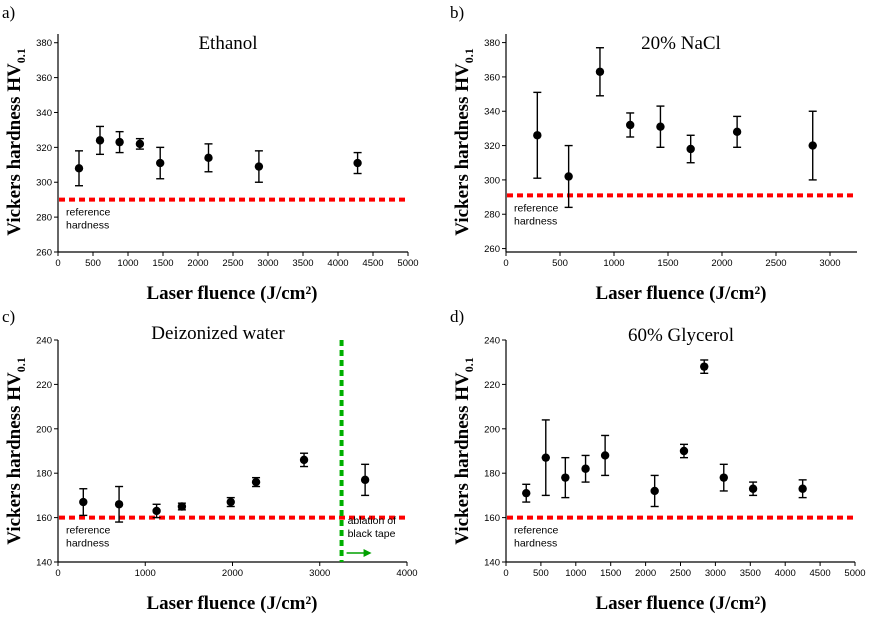 The width and height of the screenshot is (872, 619). What do you see at coordinates (457, 316) in the screenshot?
I see `panel-letter: d)` at bounding box center [457, 316].